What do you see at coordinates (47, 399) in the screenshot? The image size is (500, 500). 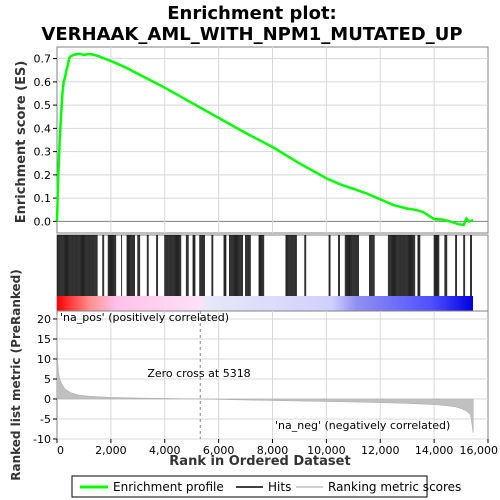 I see `metric-tick-label: 0` at bounding box center [47, 399].